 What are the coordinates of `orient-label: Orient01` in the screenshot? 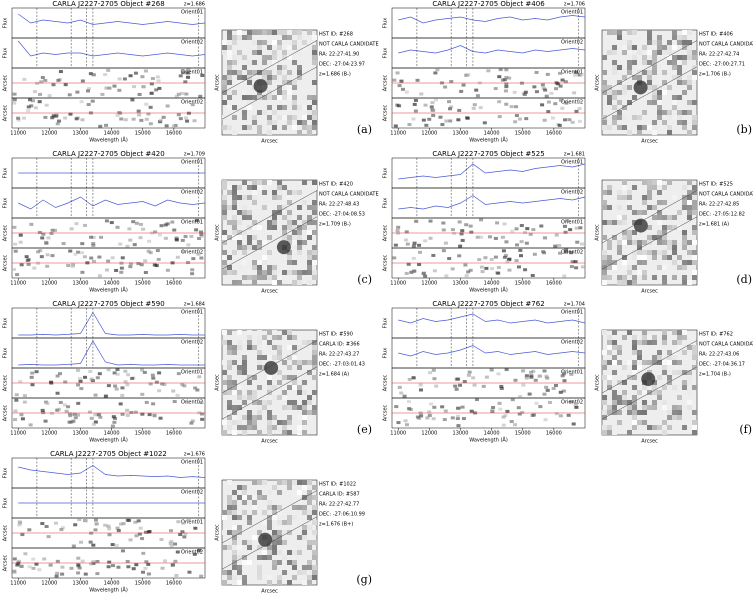 It's located at (572, 73).